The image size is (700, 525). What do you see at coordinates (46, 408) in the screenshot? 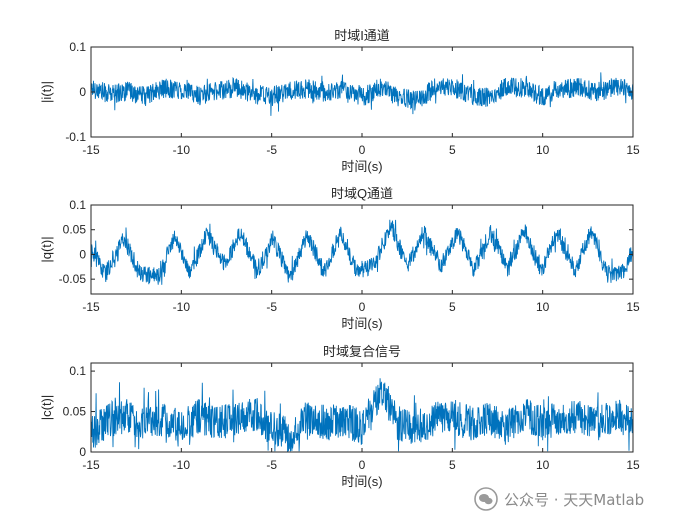
I see `y-axis-label: |c(t)|` at bounding box center [46, 408].